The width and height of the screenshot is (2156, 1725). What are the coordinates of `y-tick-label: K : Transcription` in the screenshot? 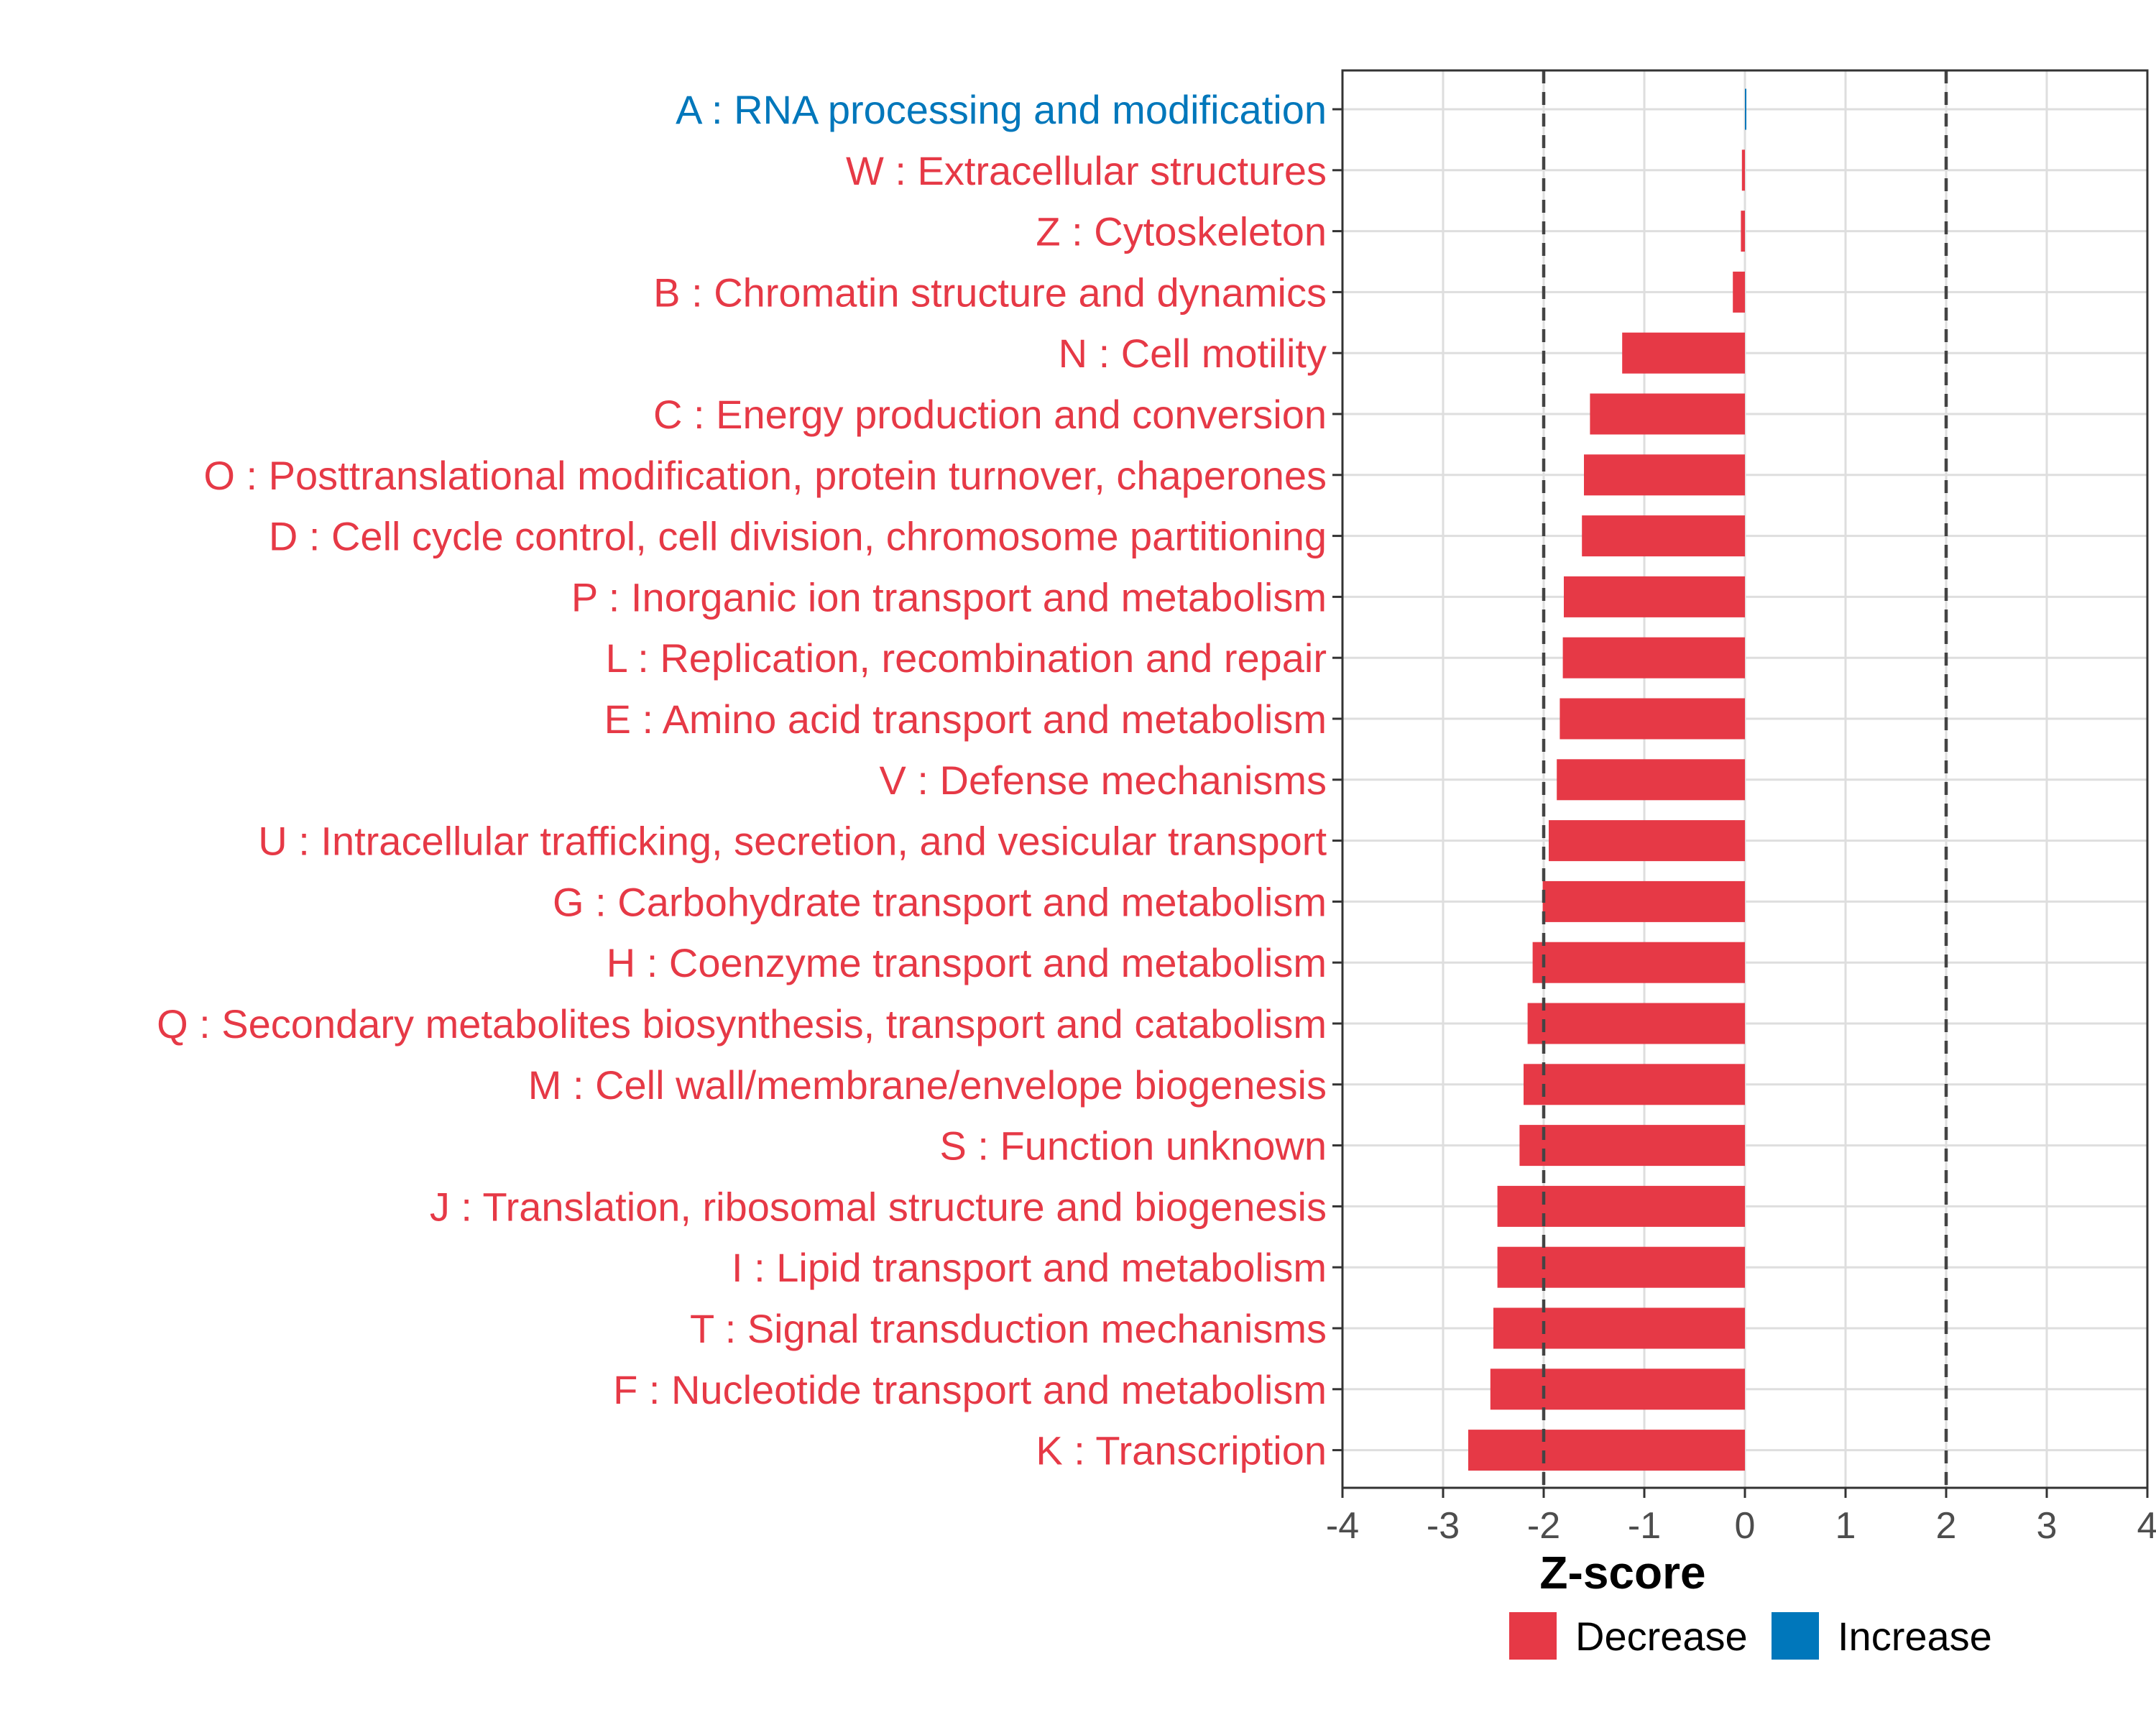 It's located at (1181, 1450).